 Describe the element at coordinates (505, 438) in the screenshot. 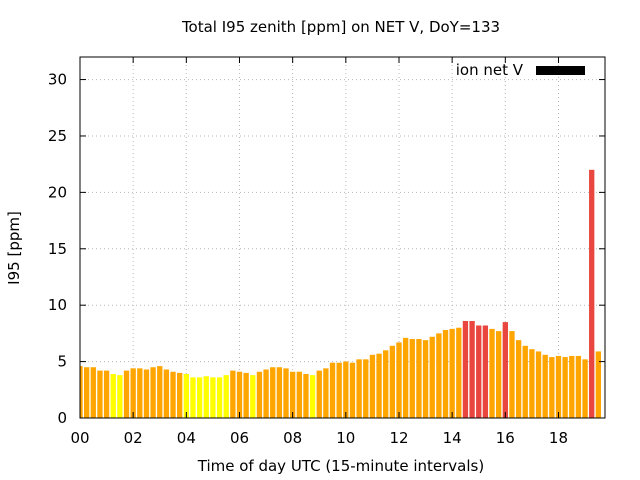

I see `x-tick-label: 16` at that location.